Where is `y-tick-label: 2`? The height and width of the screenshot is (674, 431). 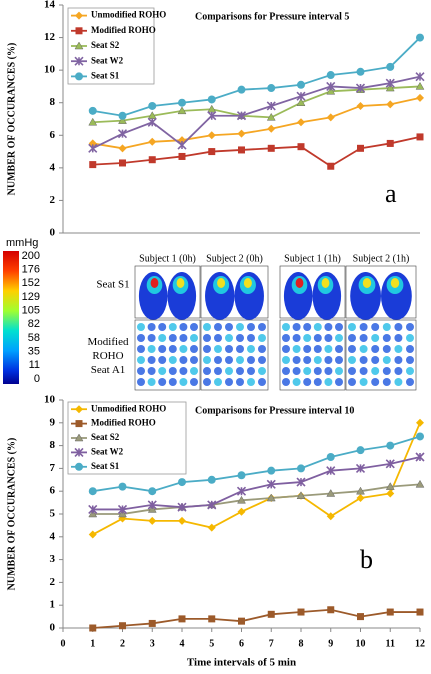 y-tick-label: 2 is located at coordinates (53, 200).